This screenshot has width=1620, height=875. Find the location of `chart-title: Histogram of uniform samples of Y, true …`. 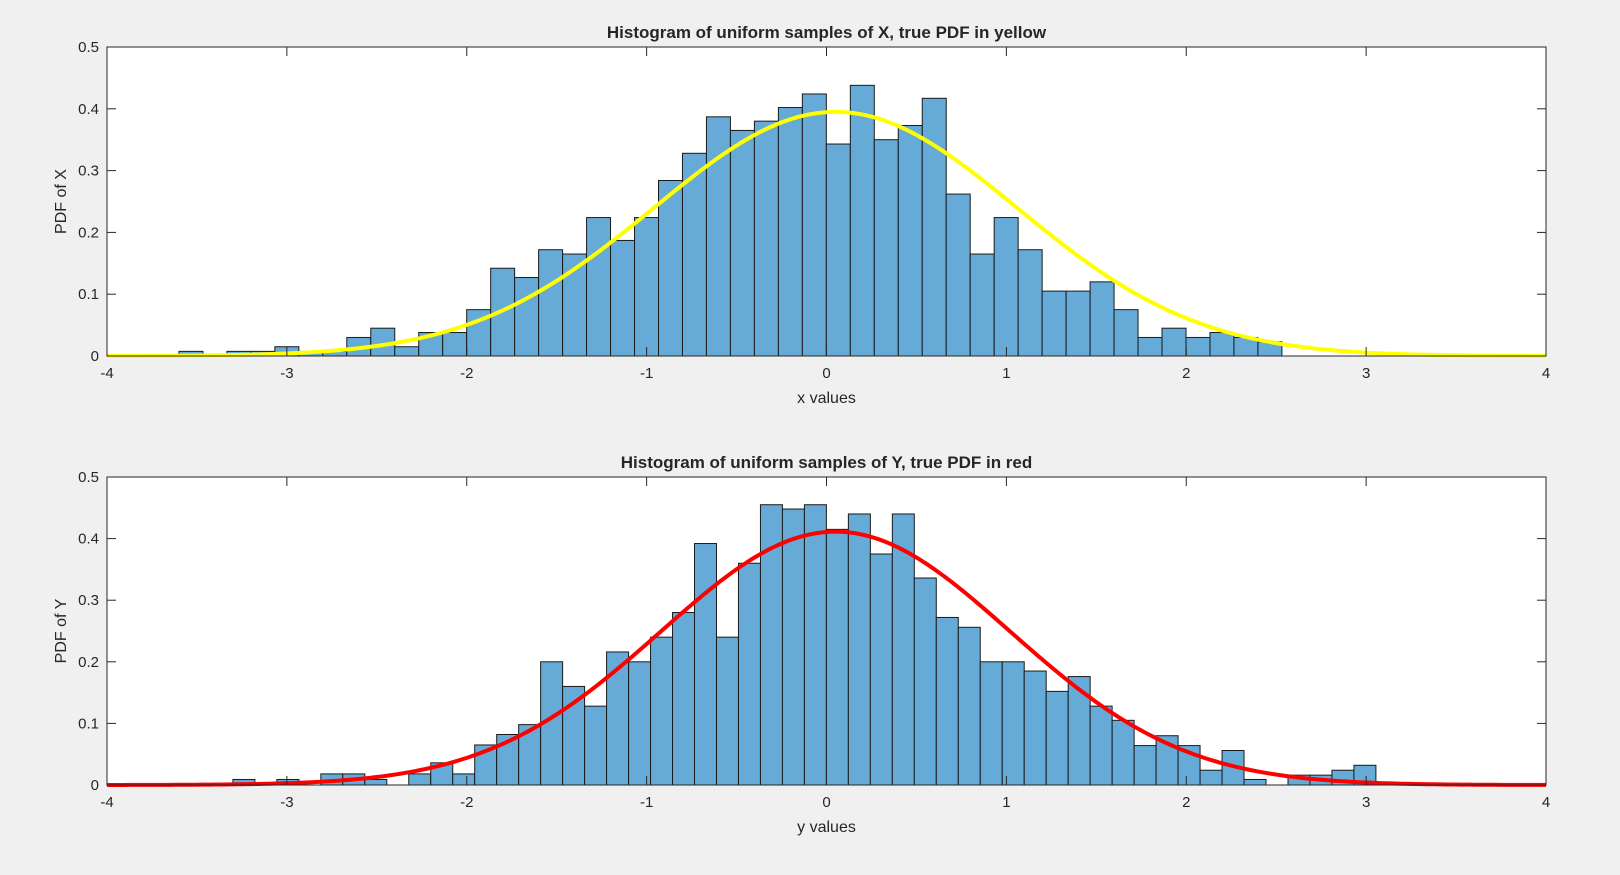

chart-title: Histogram of uniform samples of Y, true … is located at coordinates (827, 462).